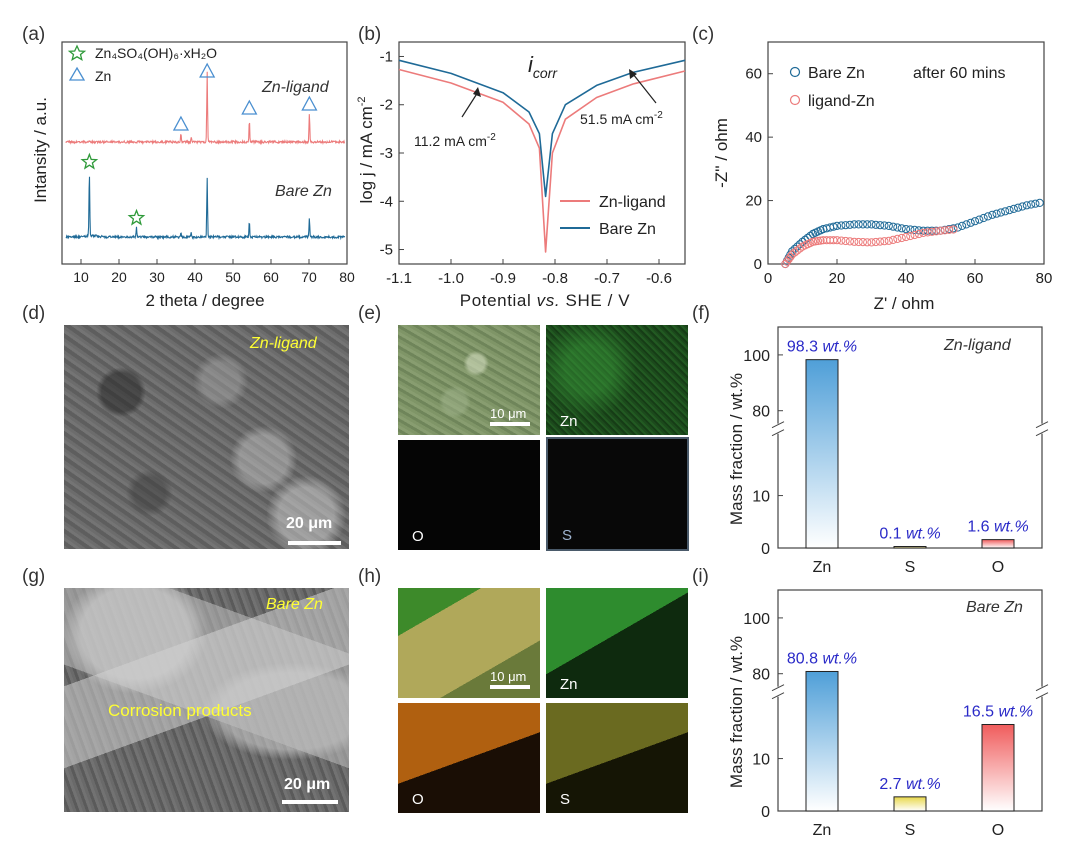 The height and width of the screenshot is (846, 1080). What do you see at coordinates (283, 343) in the screenshot?
I see `sem-tag-zn-ligand: Zn-ligand` at bounding box center [283, 343].